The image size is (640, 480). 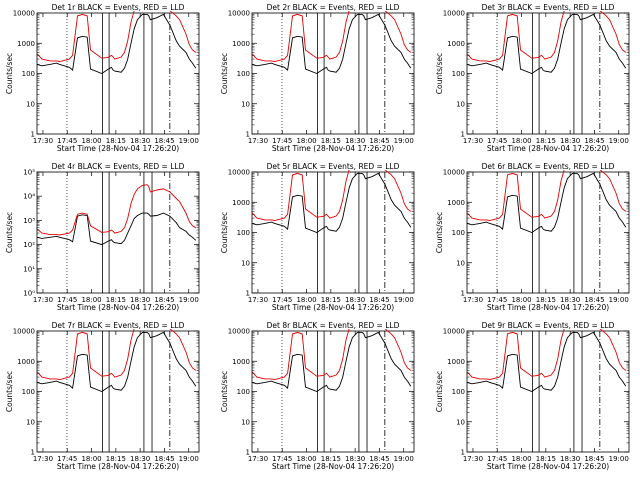 What do you see at coordinates (29, 221) in the screenshot?
I see `y-tick-label: 10³` at bounding box center [29, 221].